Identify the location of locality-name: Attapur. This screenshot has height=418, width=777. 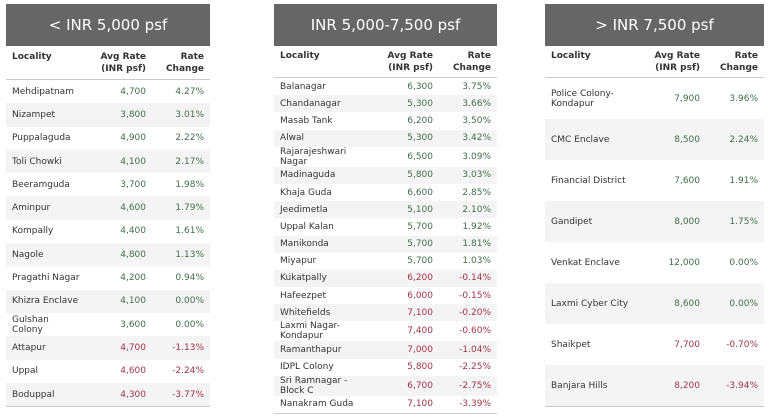
(29, 347).